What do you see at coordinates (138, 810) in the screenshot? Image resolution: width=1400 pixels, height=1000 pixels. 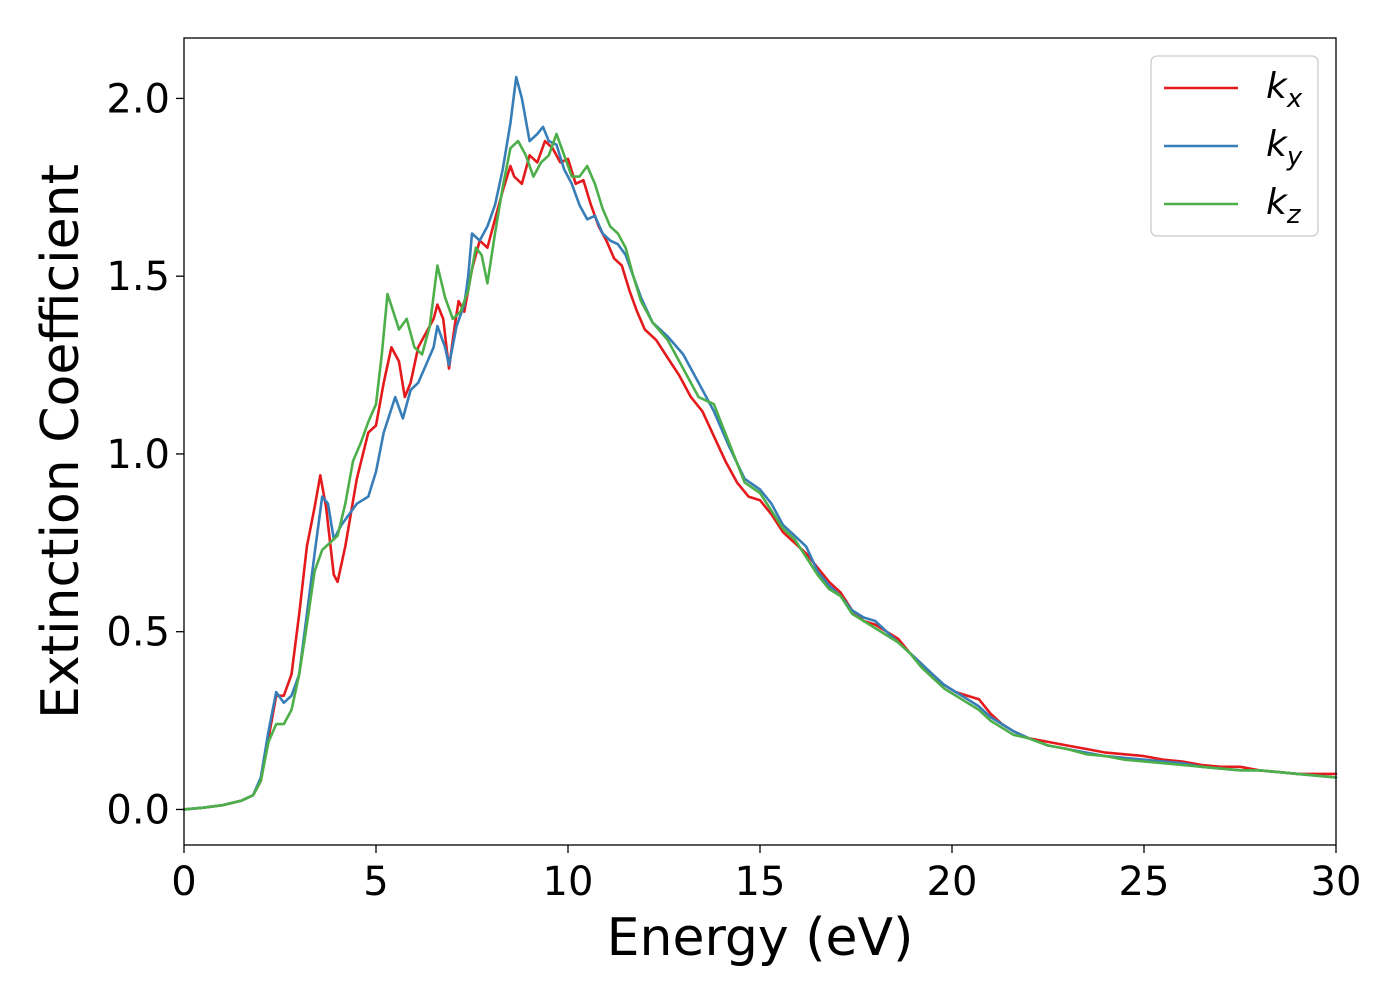 I see `y-tick-label: 0.0` at bounding box center [138, 810].